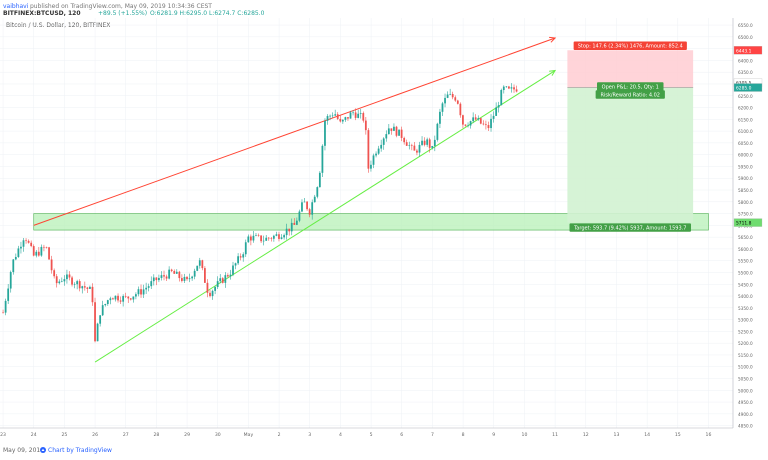 Image resolution: width=768 pixels, height=460 pixels. What do you see at coordinates (555, 435) in the screenshot?
I see `time-tick-label: 11` at bounding box center [555, 435].